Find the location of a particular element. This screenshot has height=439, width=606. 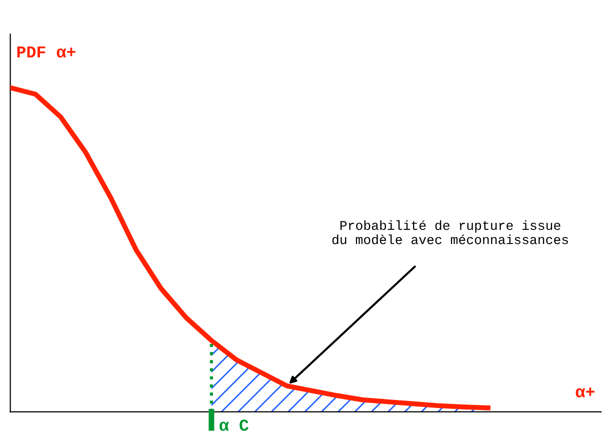

y-axis-title: PDF α+ is located at coordinates (46, 52).